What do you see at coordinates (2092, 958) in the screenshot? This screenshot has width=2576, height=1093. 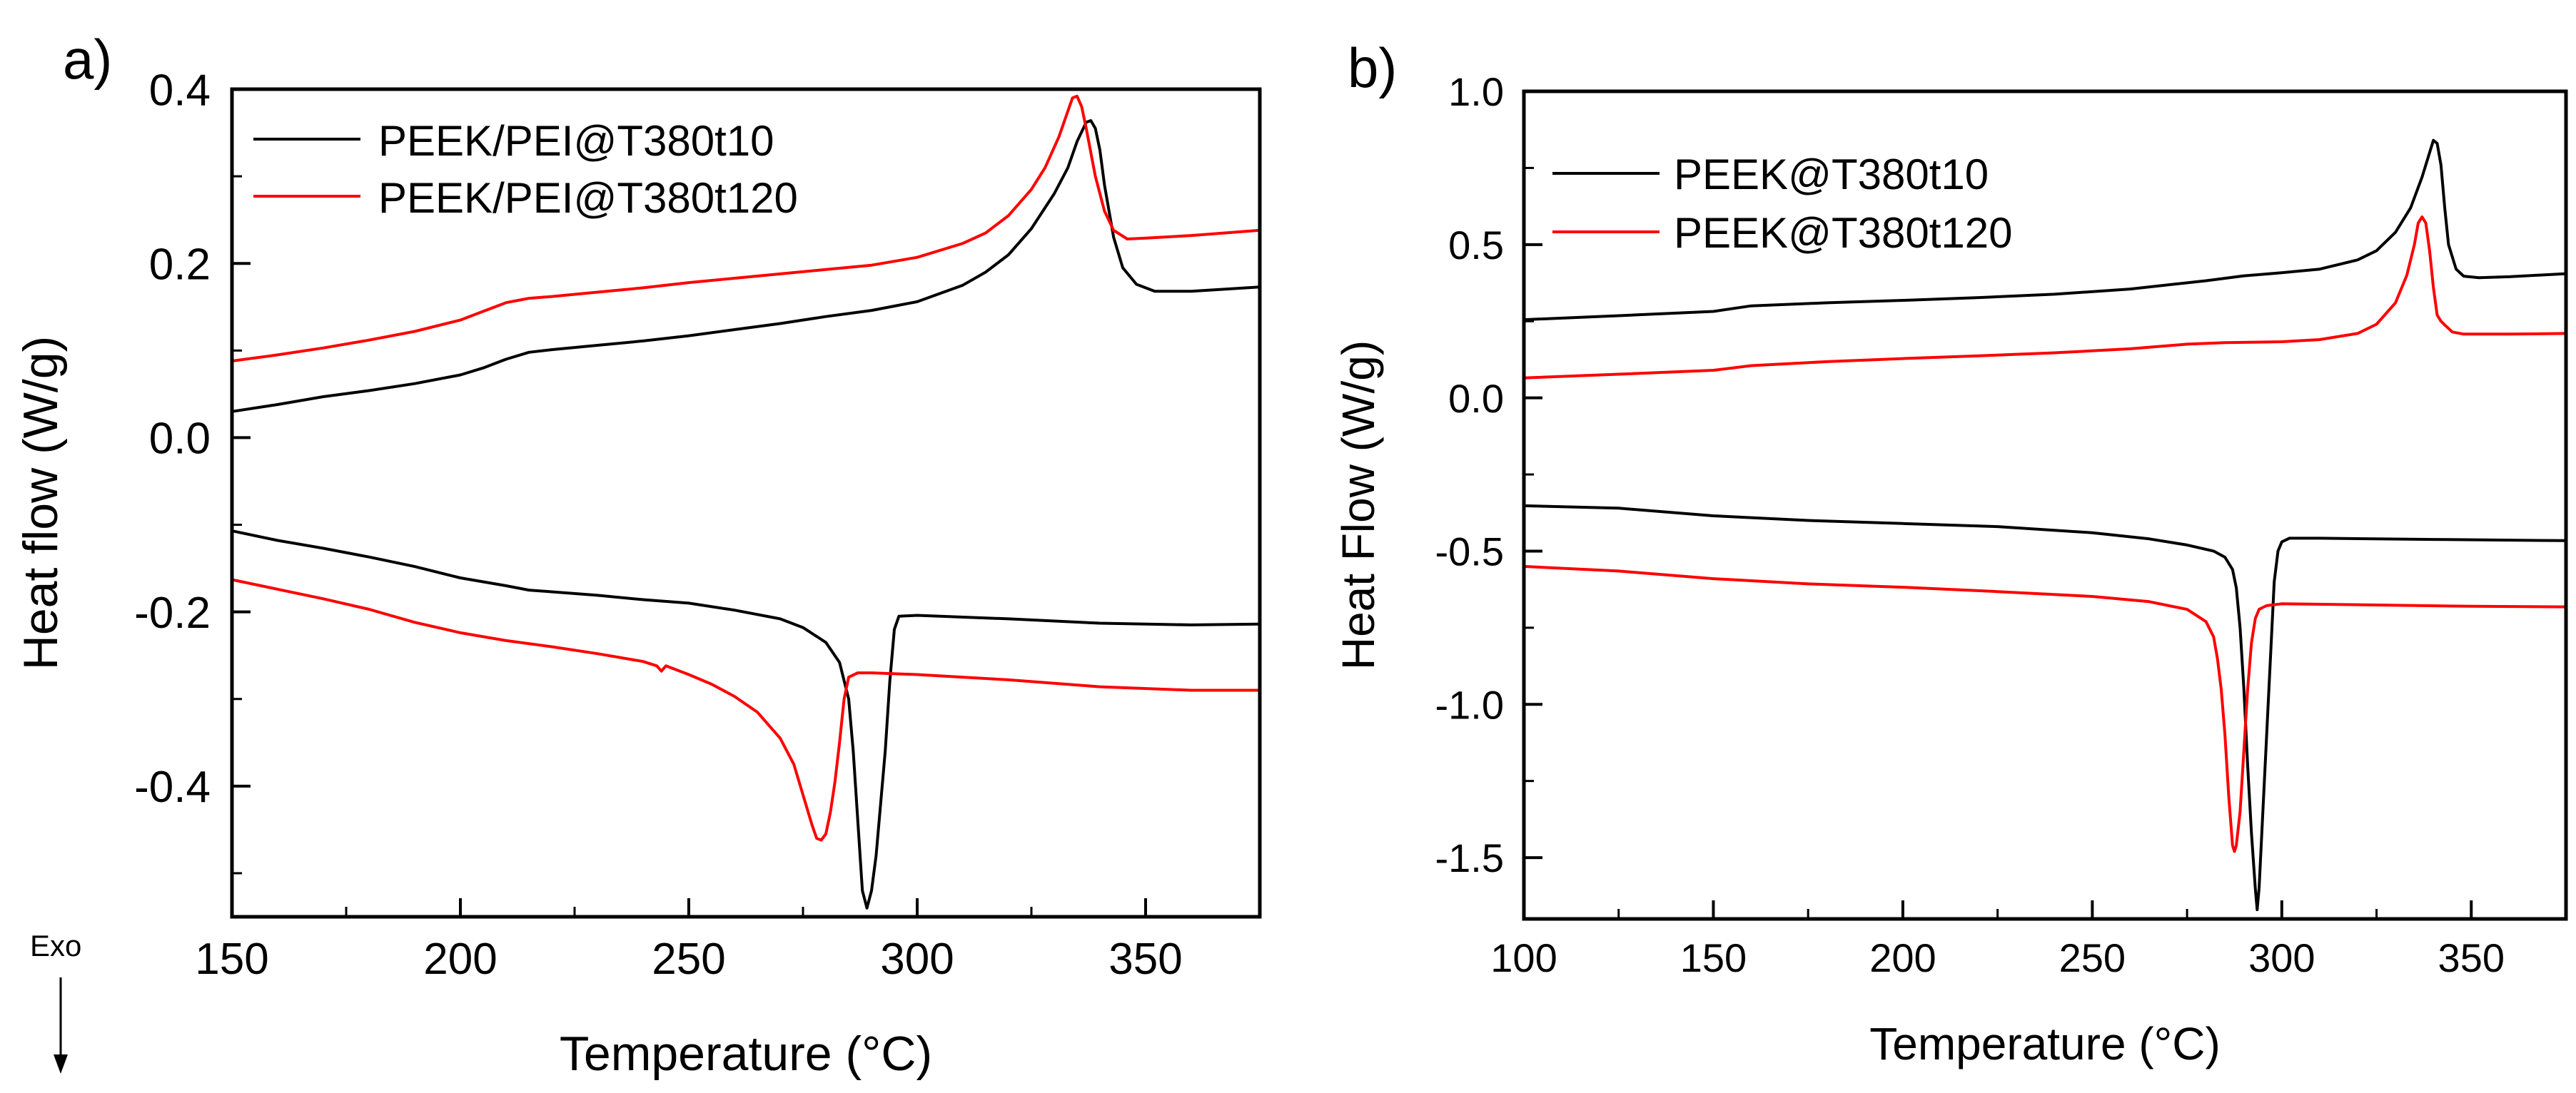 I see `panel-b-xtick-label: 250` at bounding box center [2092, 958].